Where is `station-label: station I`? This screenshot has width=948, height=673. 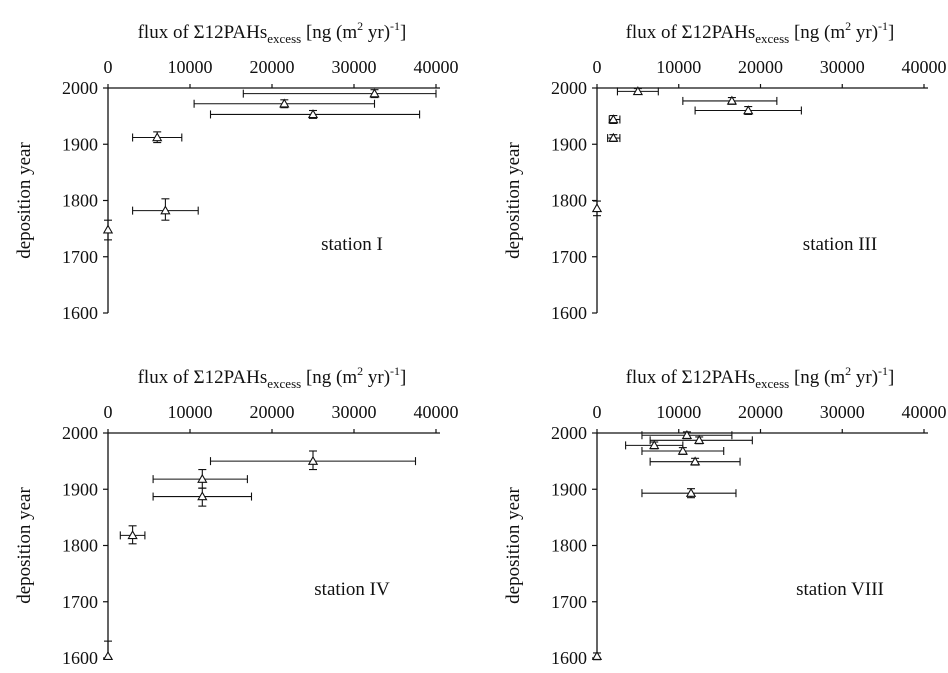
station-label: station I is located at coordinates (352, 244).